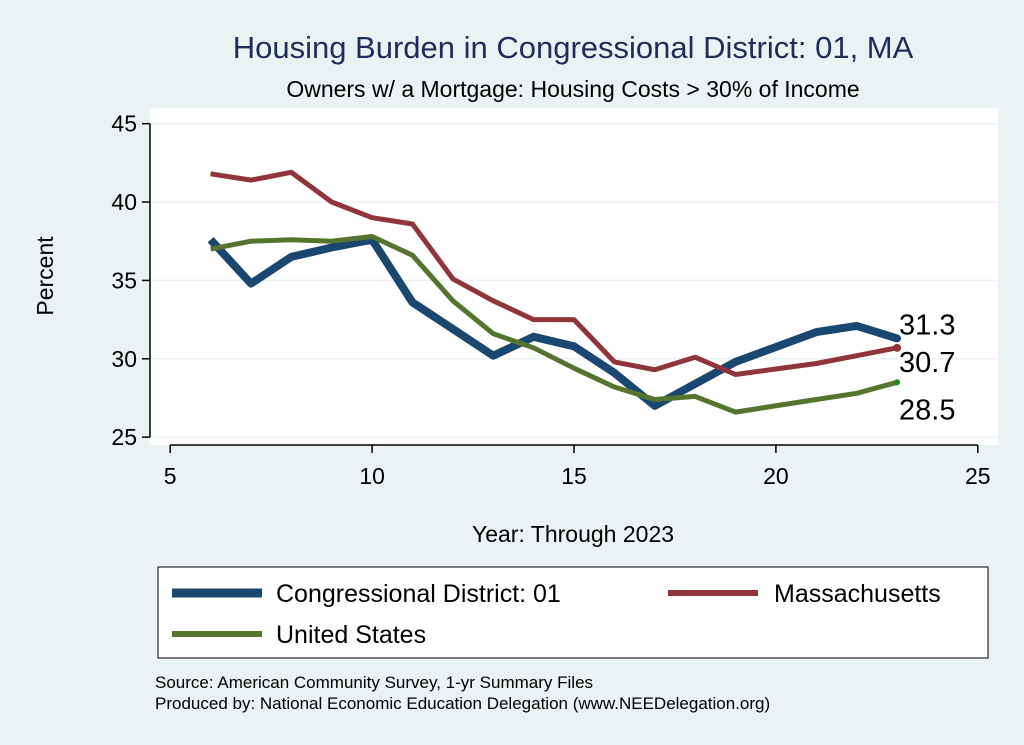 The height and width of the screenshot is (745, 1024). I want to click on legend-label-0: Congressional District: 01, so click(418, 594).